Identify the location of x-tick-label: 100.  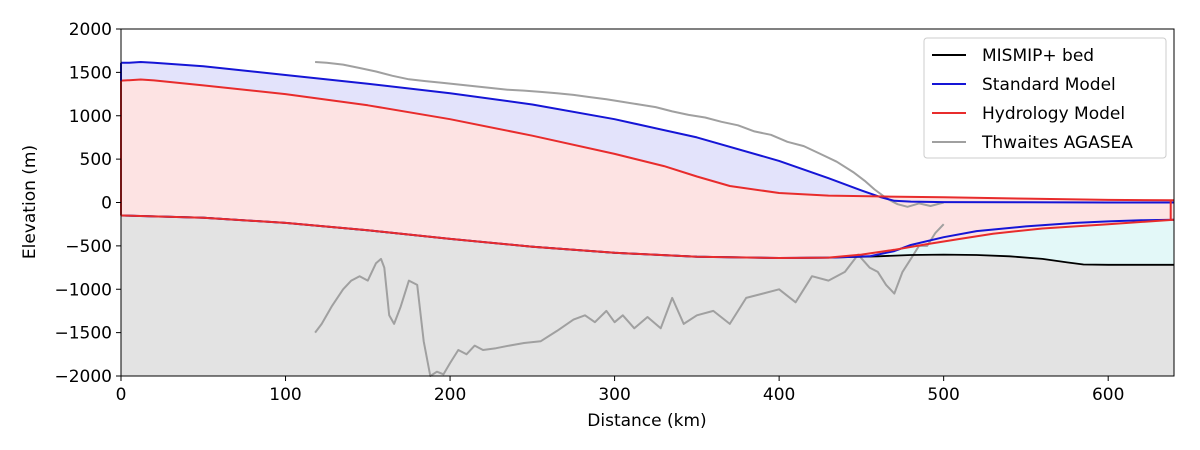
(285, 395).